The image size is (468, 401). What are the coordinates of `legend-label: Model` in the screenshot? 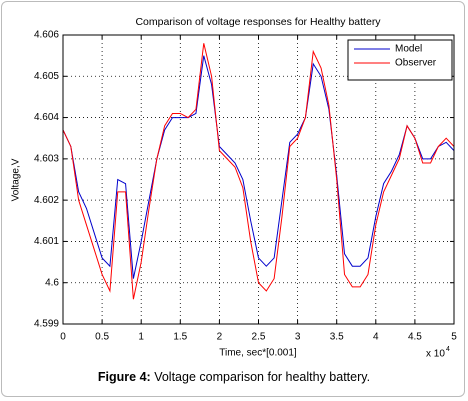 It's located at (408, 49).